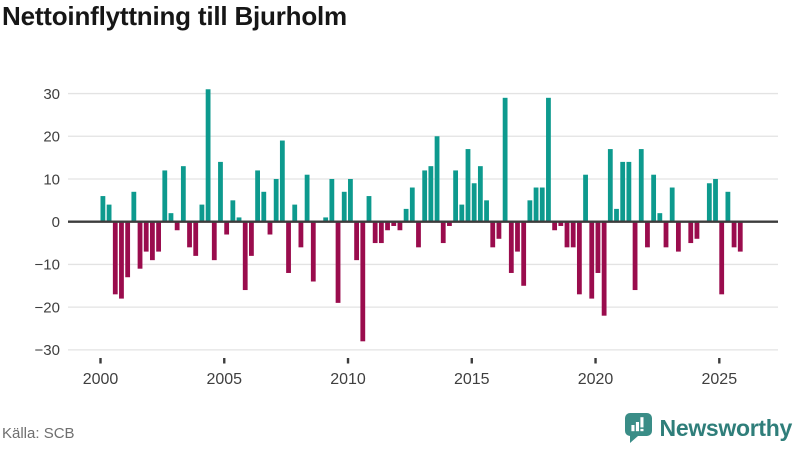  I want to click on bar-2016Q2, so click(505, 159).